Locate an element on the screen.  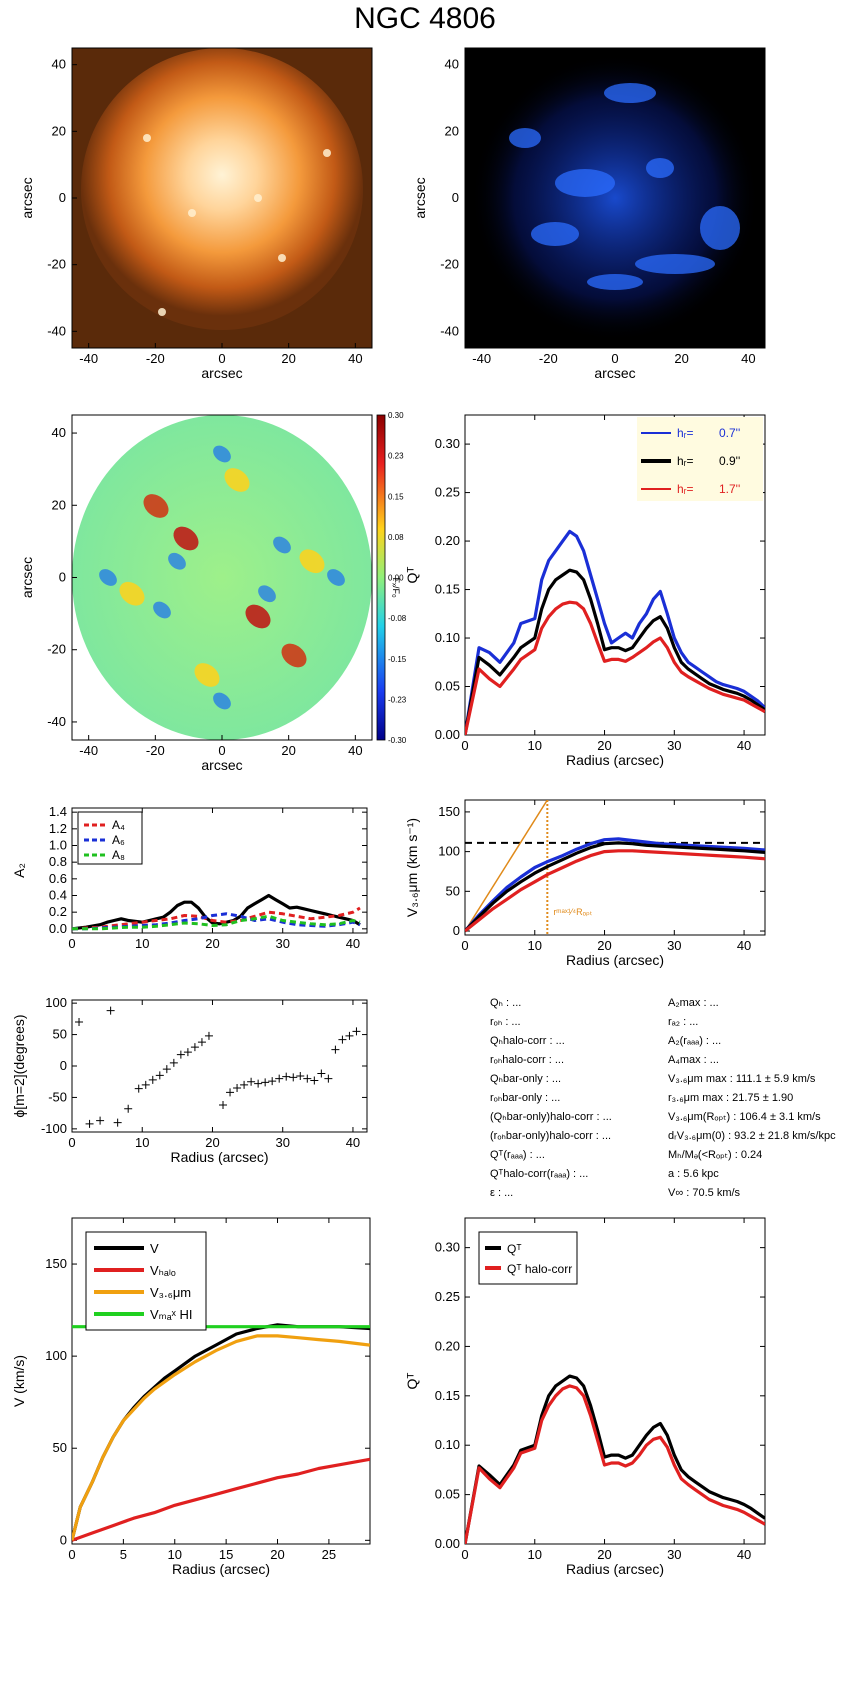
inner-slope-line is located at coordinates (506, 866).